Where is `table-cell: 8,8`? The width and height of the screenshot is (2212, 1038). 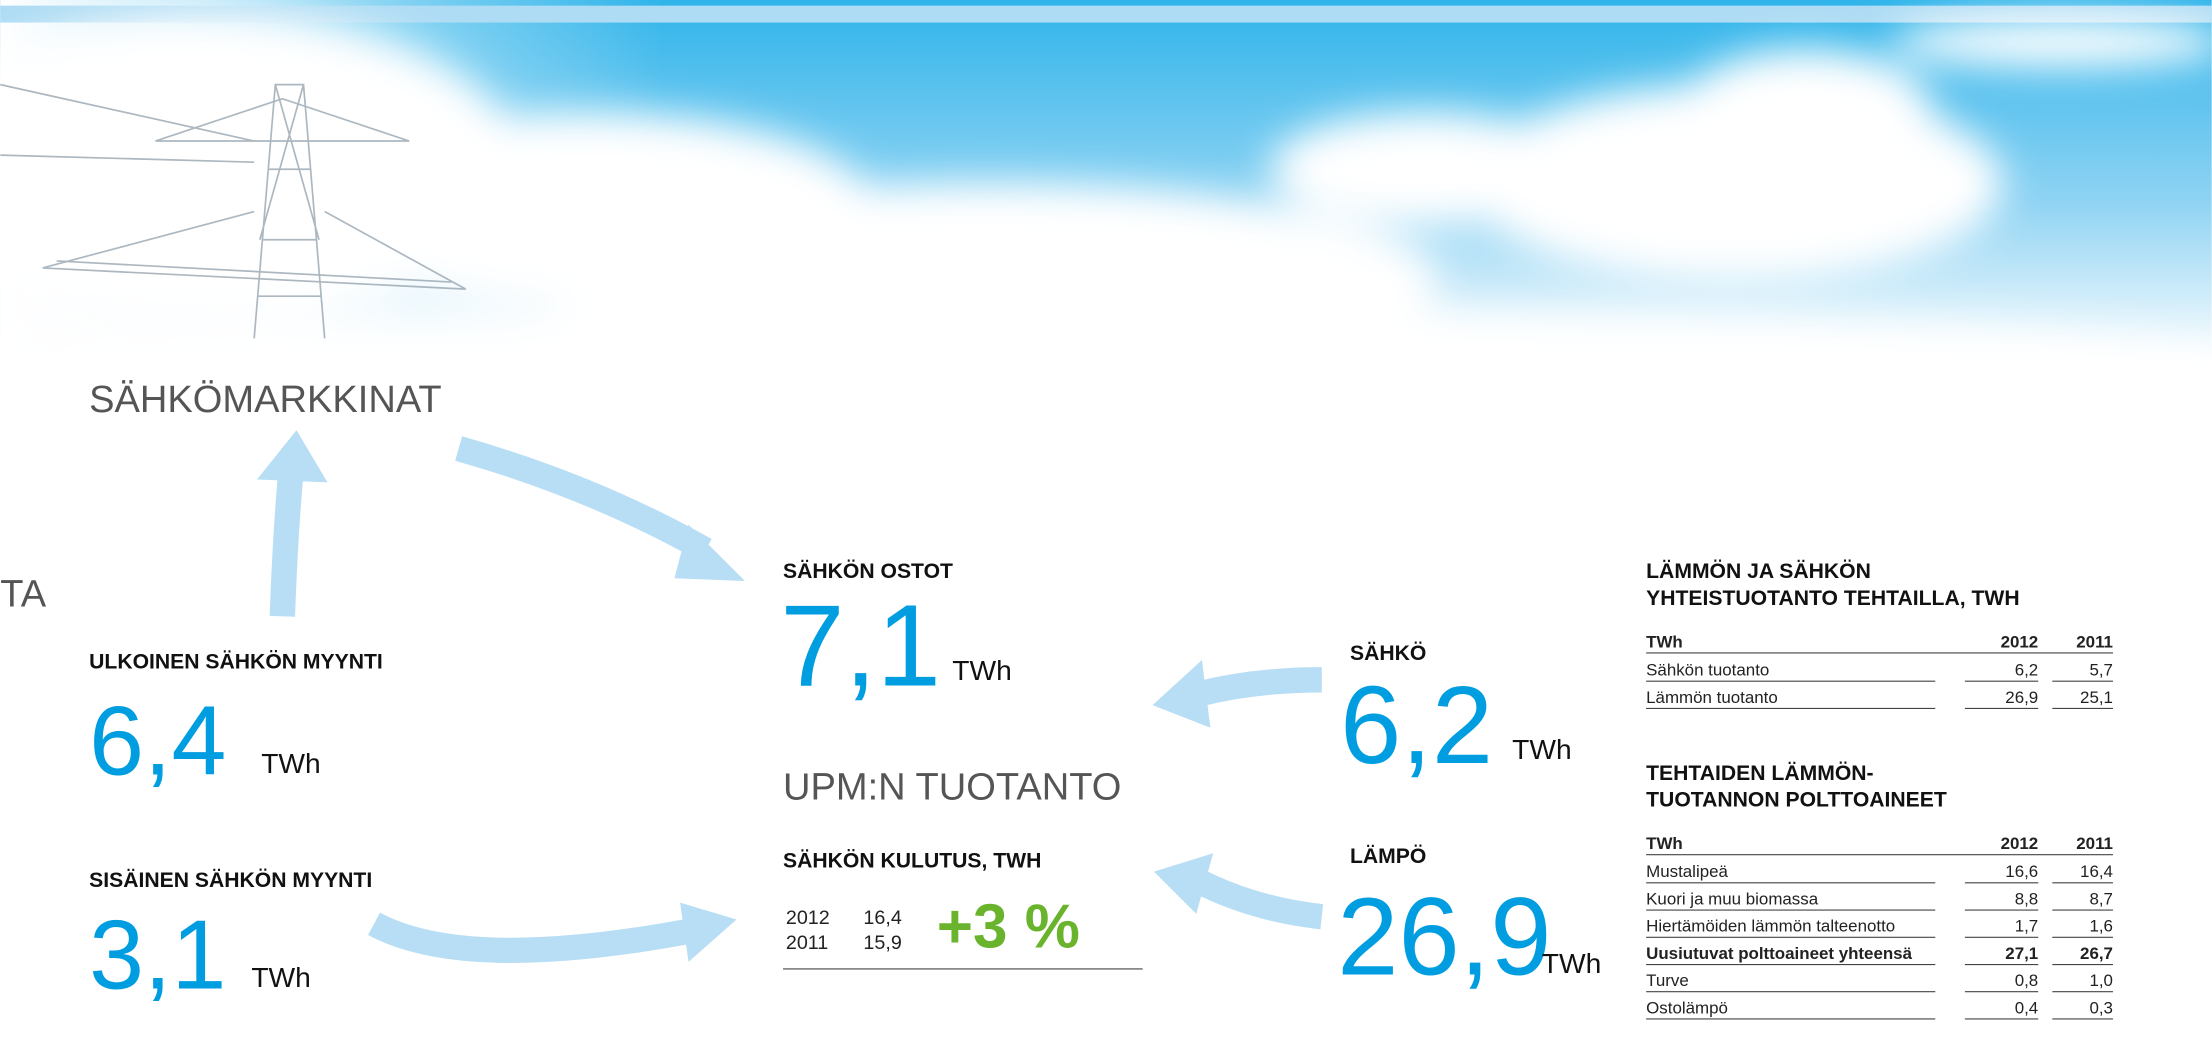
table-cell: 8,8 is located at coordinates (2027, 898).